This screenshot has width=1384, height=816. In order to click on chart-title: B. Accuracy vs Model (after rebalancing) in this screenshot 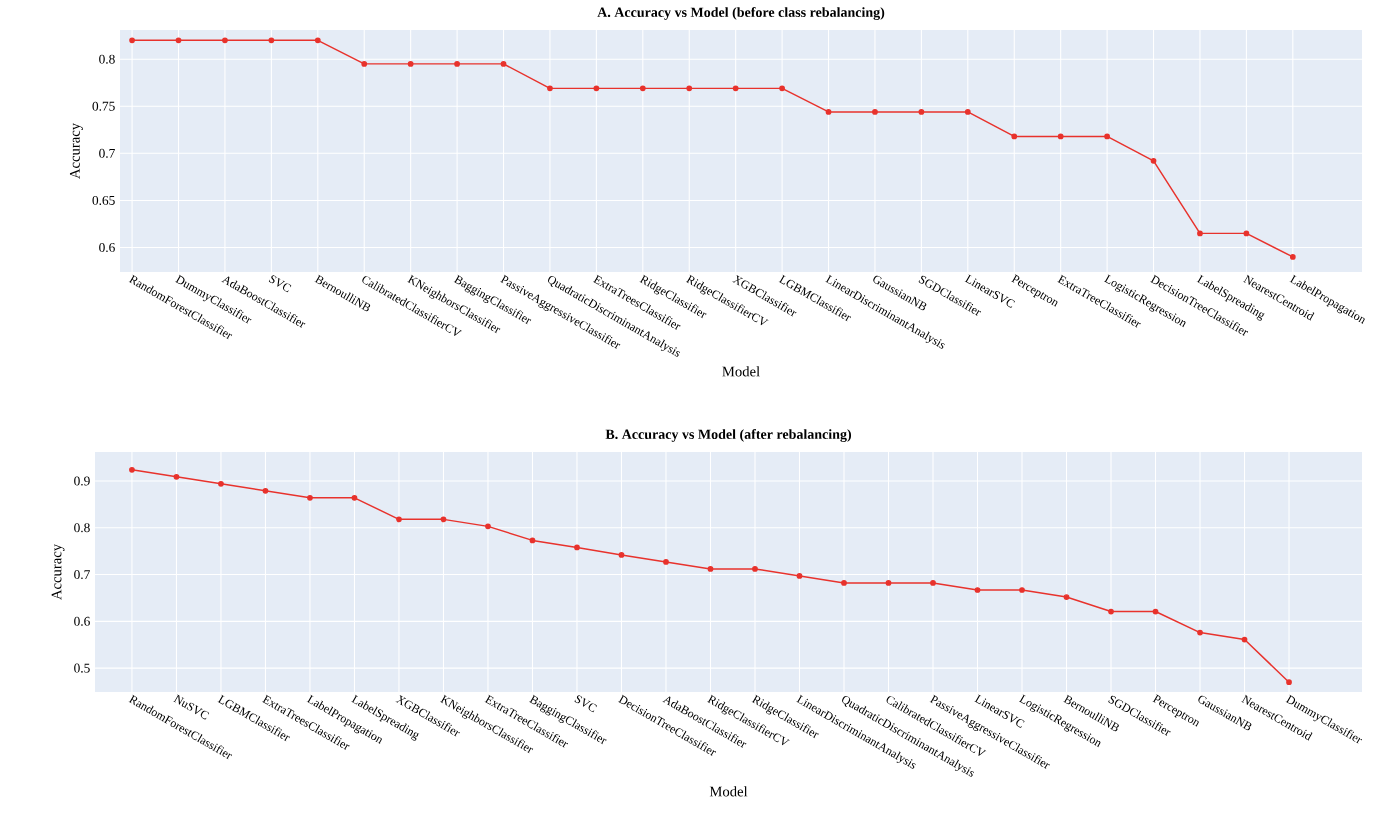, I will do `click(728, 435)`.